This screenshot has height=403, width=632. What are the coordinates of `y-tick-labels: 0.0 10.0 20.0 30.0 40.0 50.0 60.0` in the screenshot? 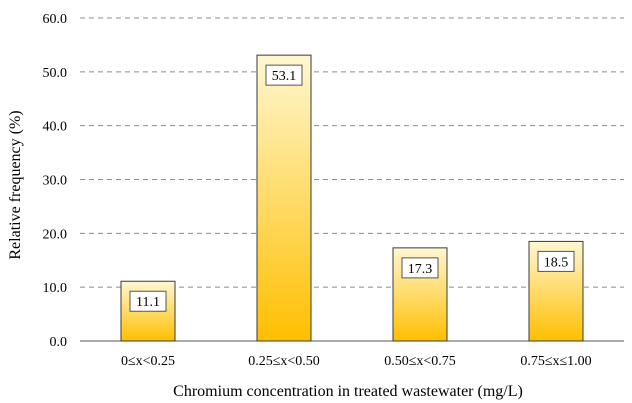 It's located at (55, 181).